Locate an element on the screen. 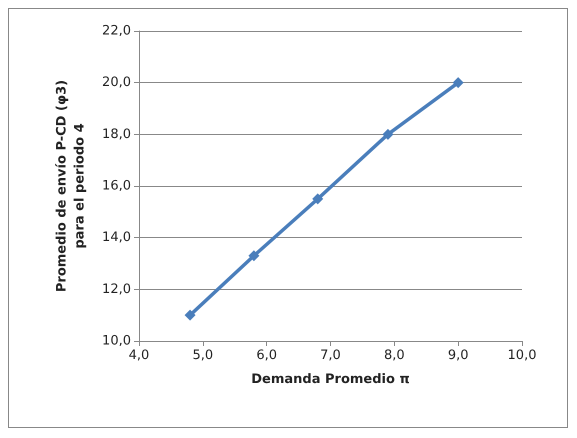 Image resolution: width=577 pixels, height=438 pixels. y-tick-label: 18,0 is located at coordinates (116, 134).